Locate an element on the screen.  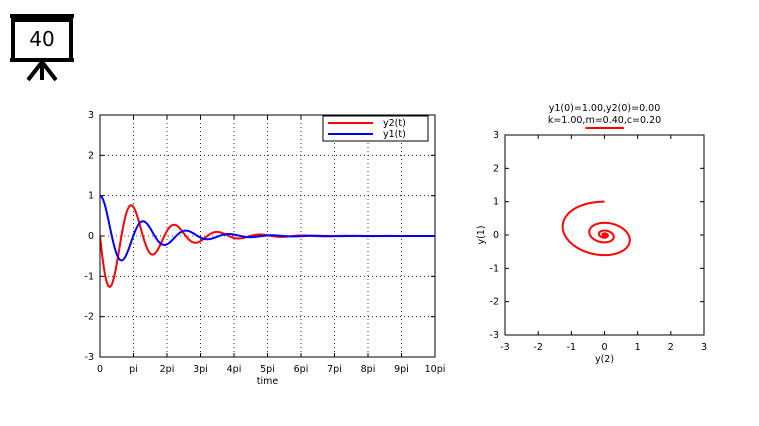
legend-box is located at coordinates (375, 128).